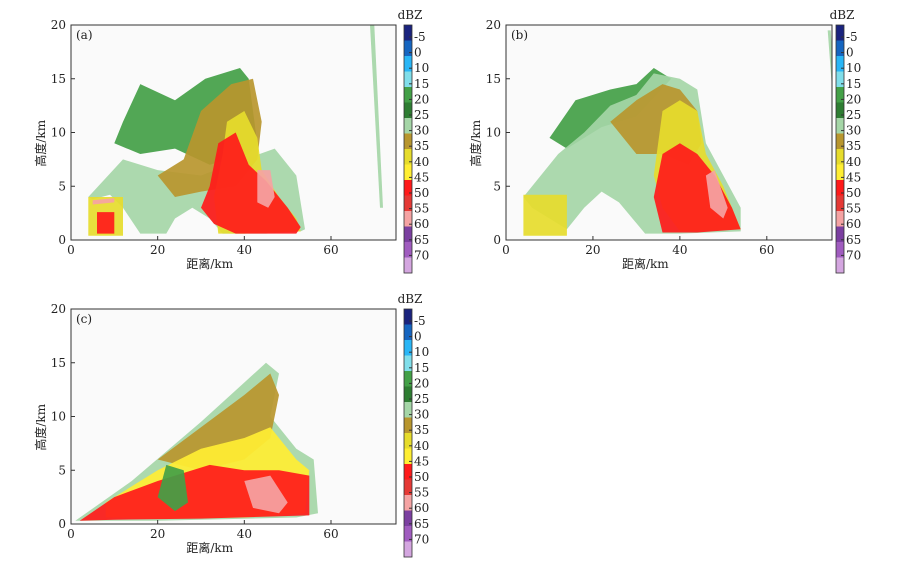 The width and height of the screenshot is (901, 568). I want to click on colorbar-frame, so click(408, 149).